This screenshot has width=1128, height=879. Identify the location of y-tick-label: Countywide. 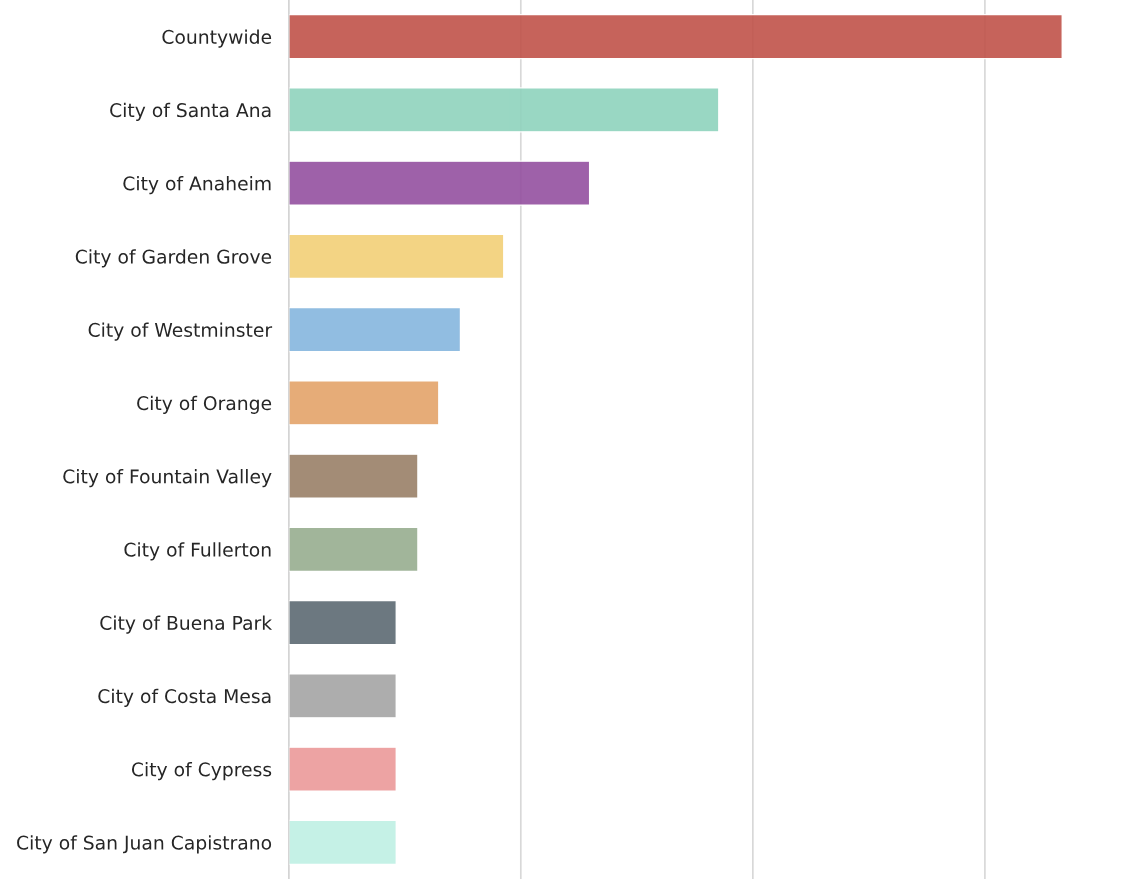
(217, 38).